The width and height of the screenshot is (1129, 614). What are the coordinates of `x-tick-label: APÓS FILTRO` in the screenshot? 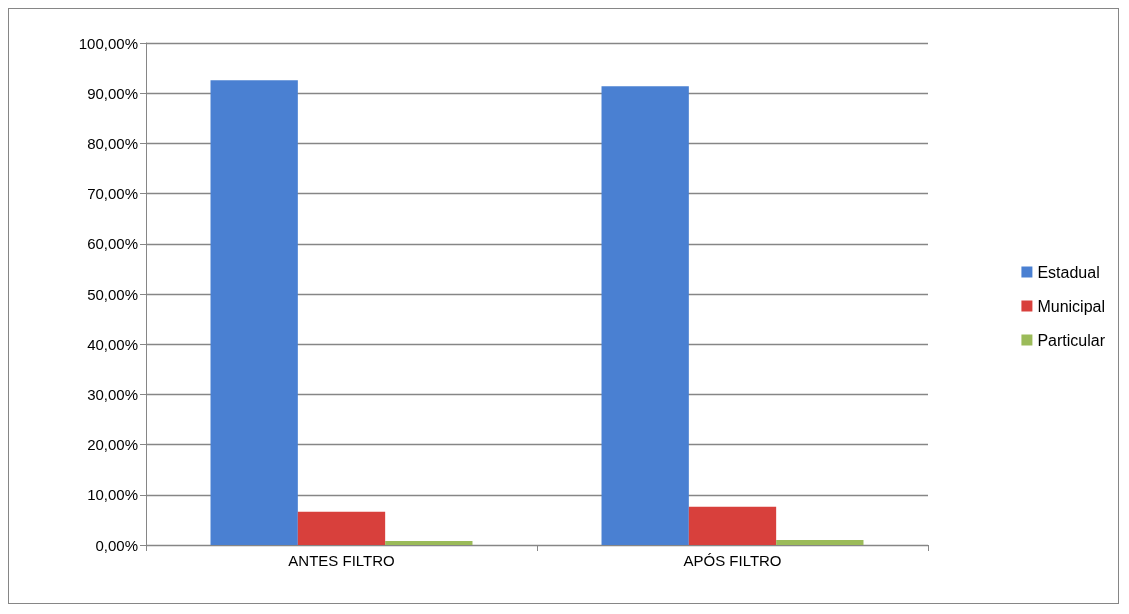 It's located at (732, 560).